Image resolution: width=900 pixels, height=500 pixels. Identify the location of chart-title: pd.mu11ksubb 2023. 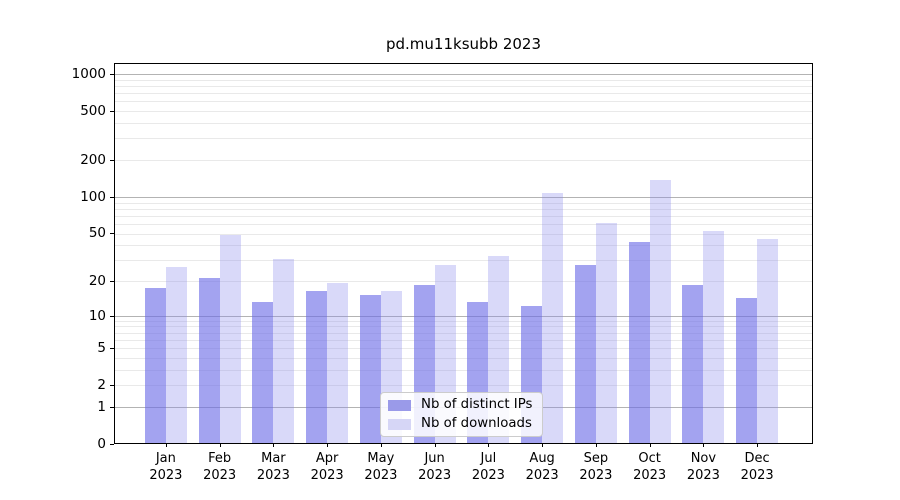
(463, 44).